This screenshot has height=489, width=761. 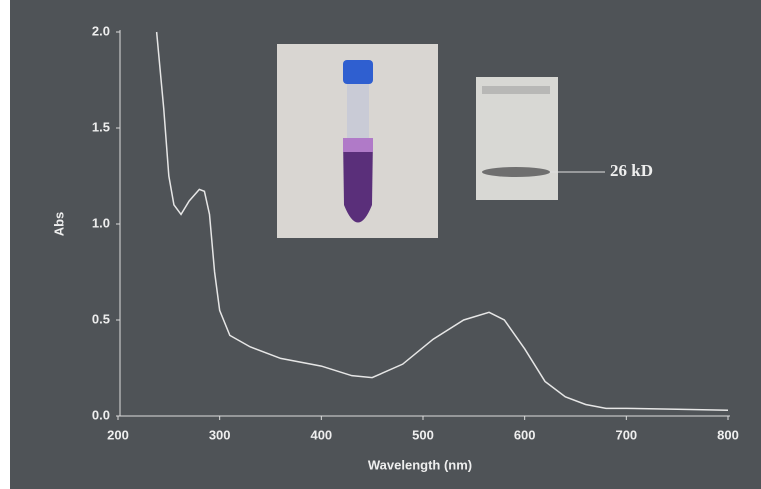 What do you see at coordinates (58, 224) in the screenshot?
I see `y-axis-label: Abs` at bounding box center [58, 224].